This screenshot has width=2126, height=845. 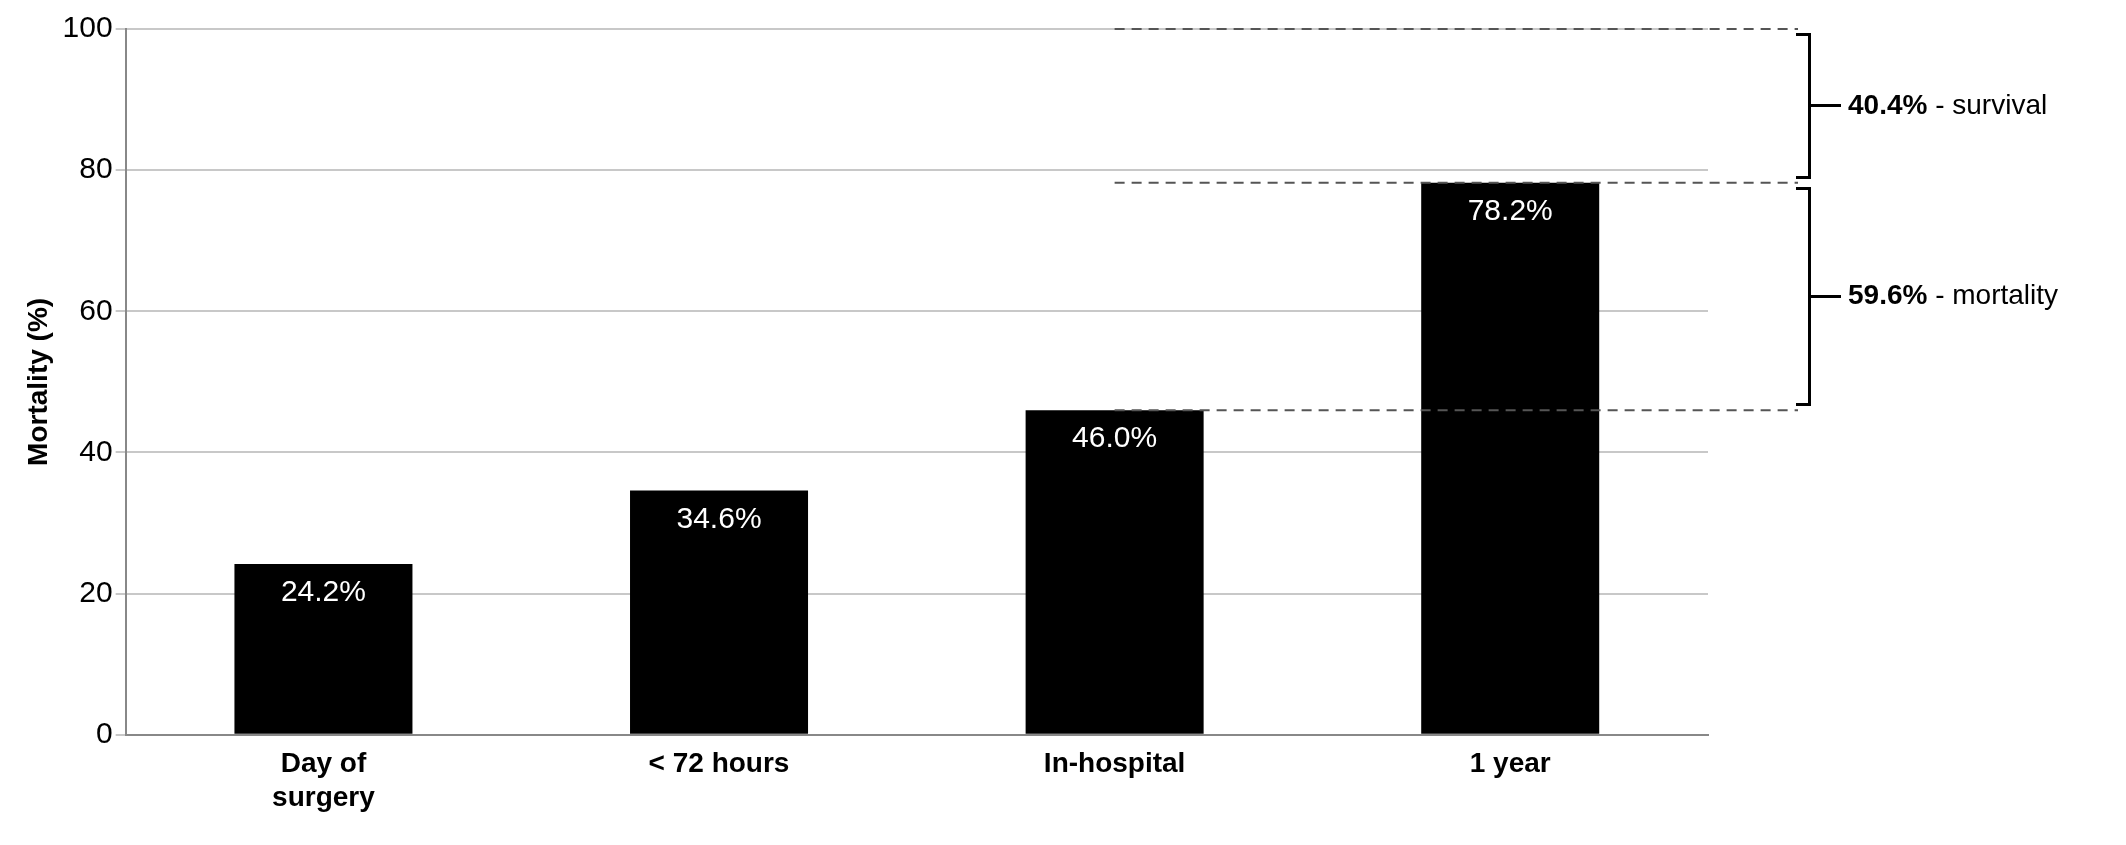 What do you see at coordinates (1948, 104) in the screenshot?
I see `text: 40.4% - survival` at bounding box center [1948, 104].